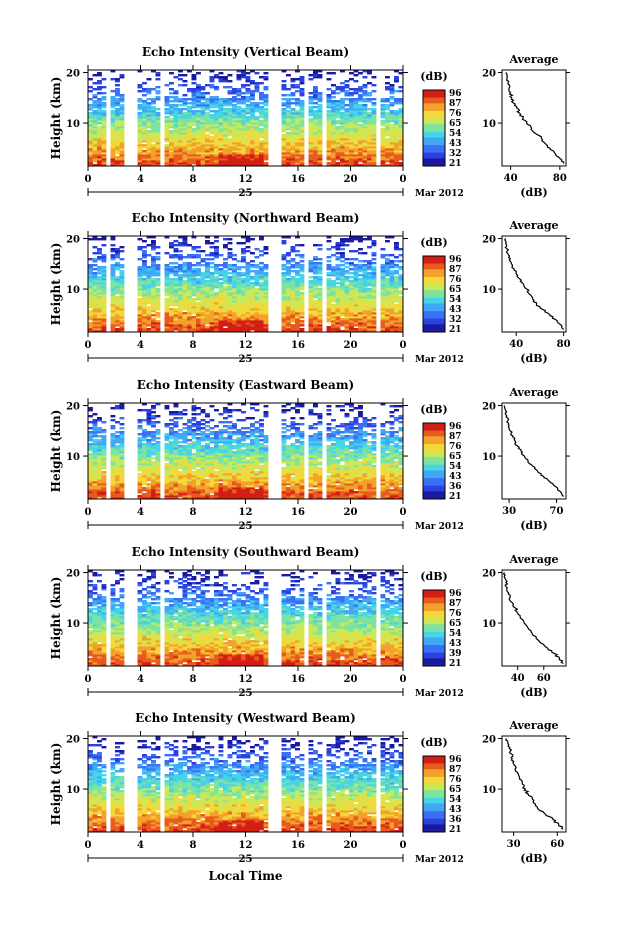 The height and width of the screenshot is (929, 620). What do you see at coordinates (245, 718) in the screenshot?
I see `heatmap-title: Echo Intensity (Westward Beam)` at bounding box center [245, 718].